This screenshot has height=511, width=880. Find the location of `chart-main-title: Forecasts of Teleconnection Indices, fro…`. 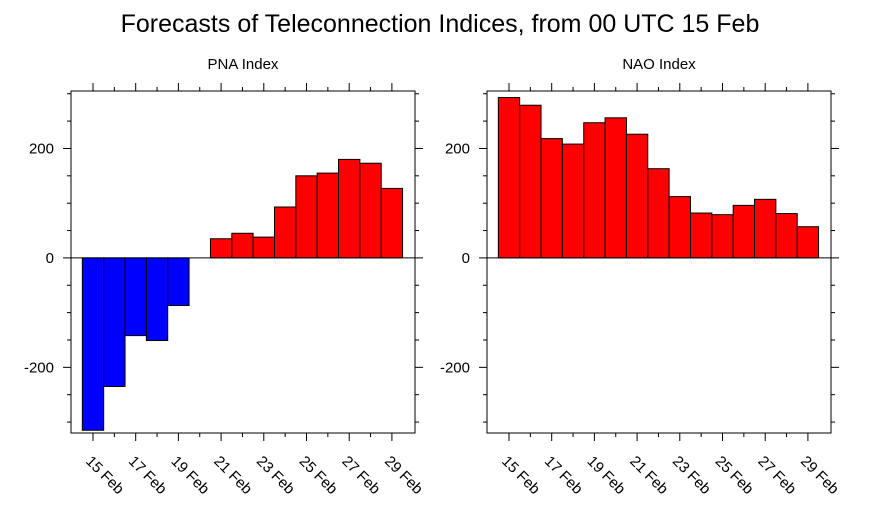

chart-main-title: Forecasts of Teleconnection Indices, fro… is located at coordinates (440, 24).